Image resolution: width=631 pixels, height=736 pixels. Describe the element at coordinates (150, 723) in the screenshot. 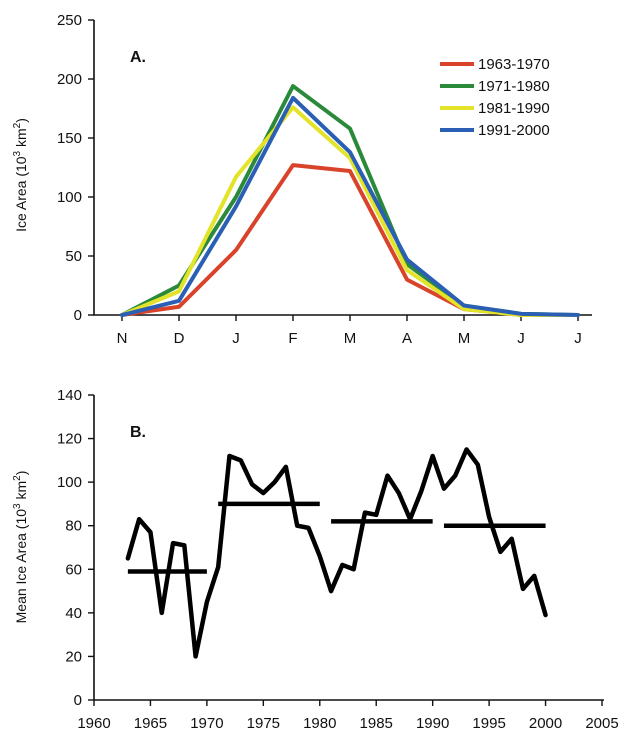

I see `panel-b-x-tick-label: 1965` at that location.